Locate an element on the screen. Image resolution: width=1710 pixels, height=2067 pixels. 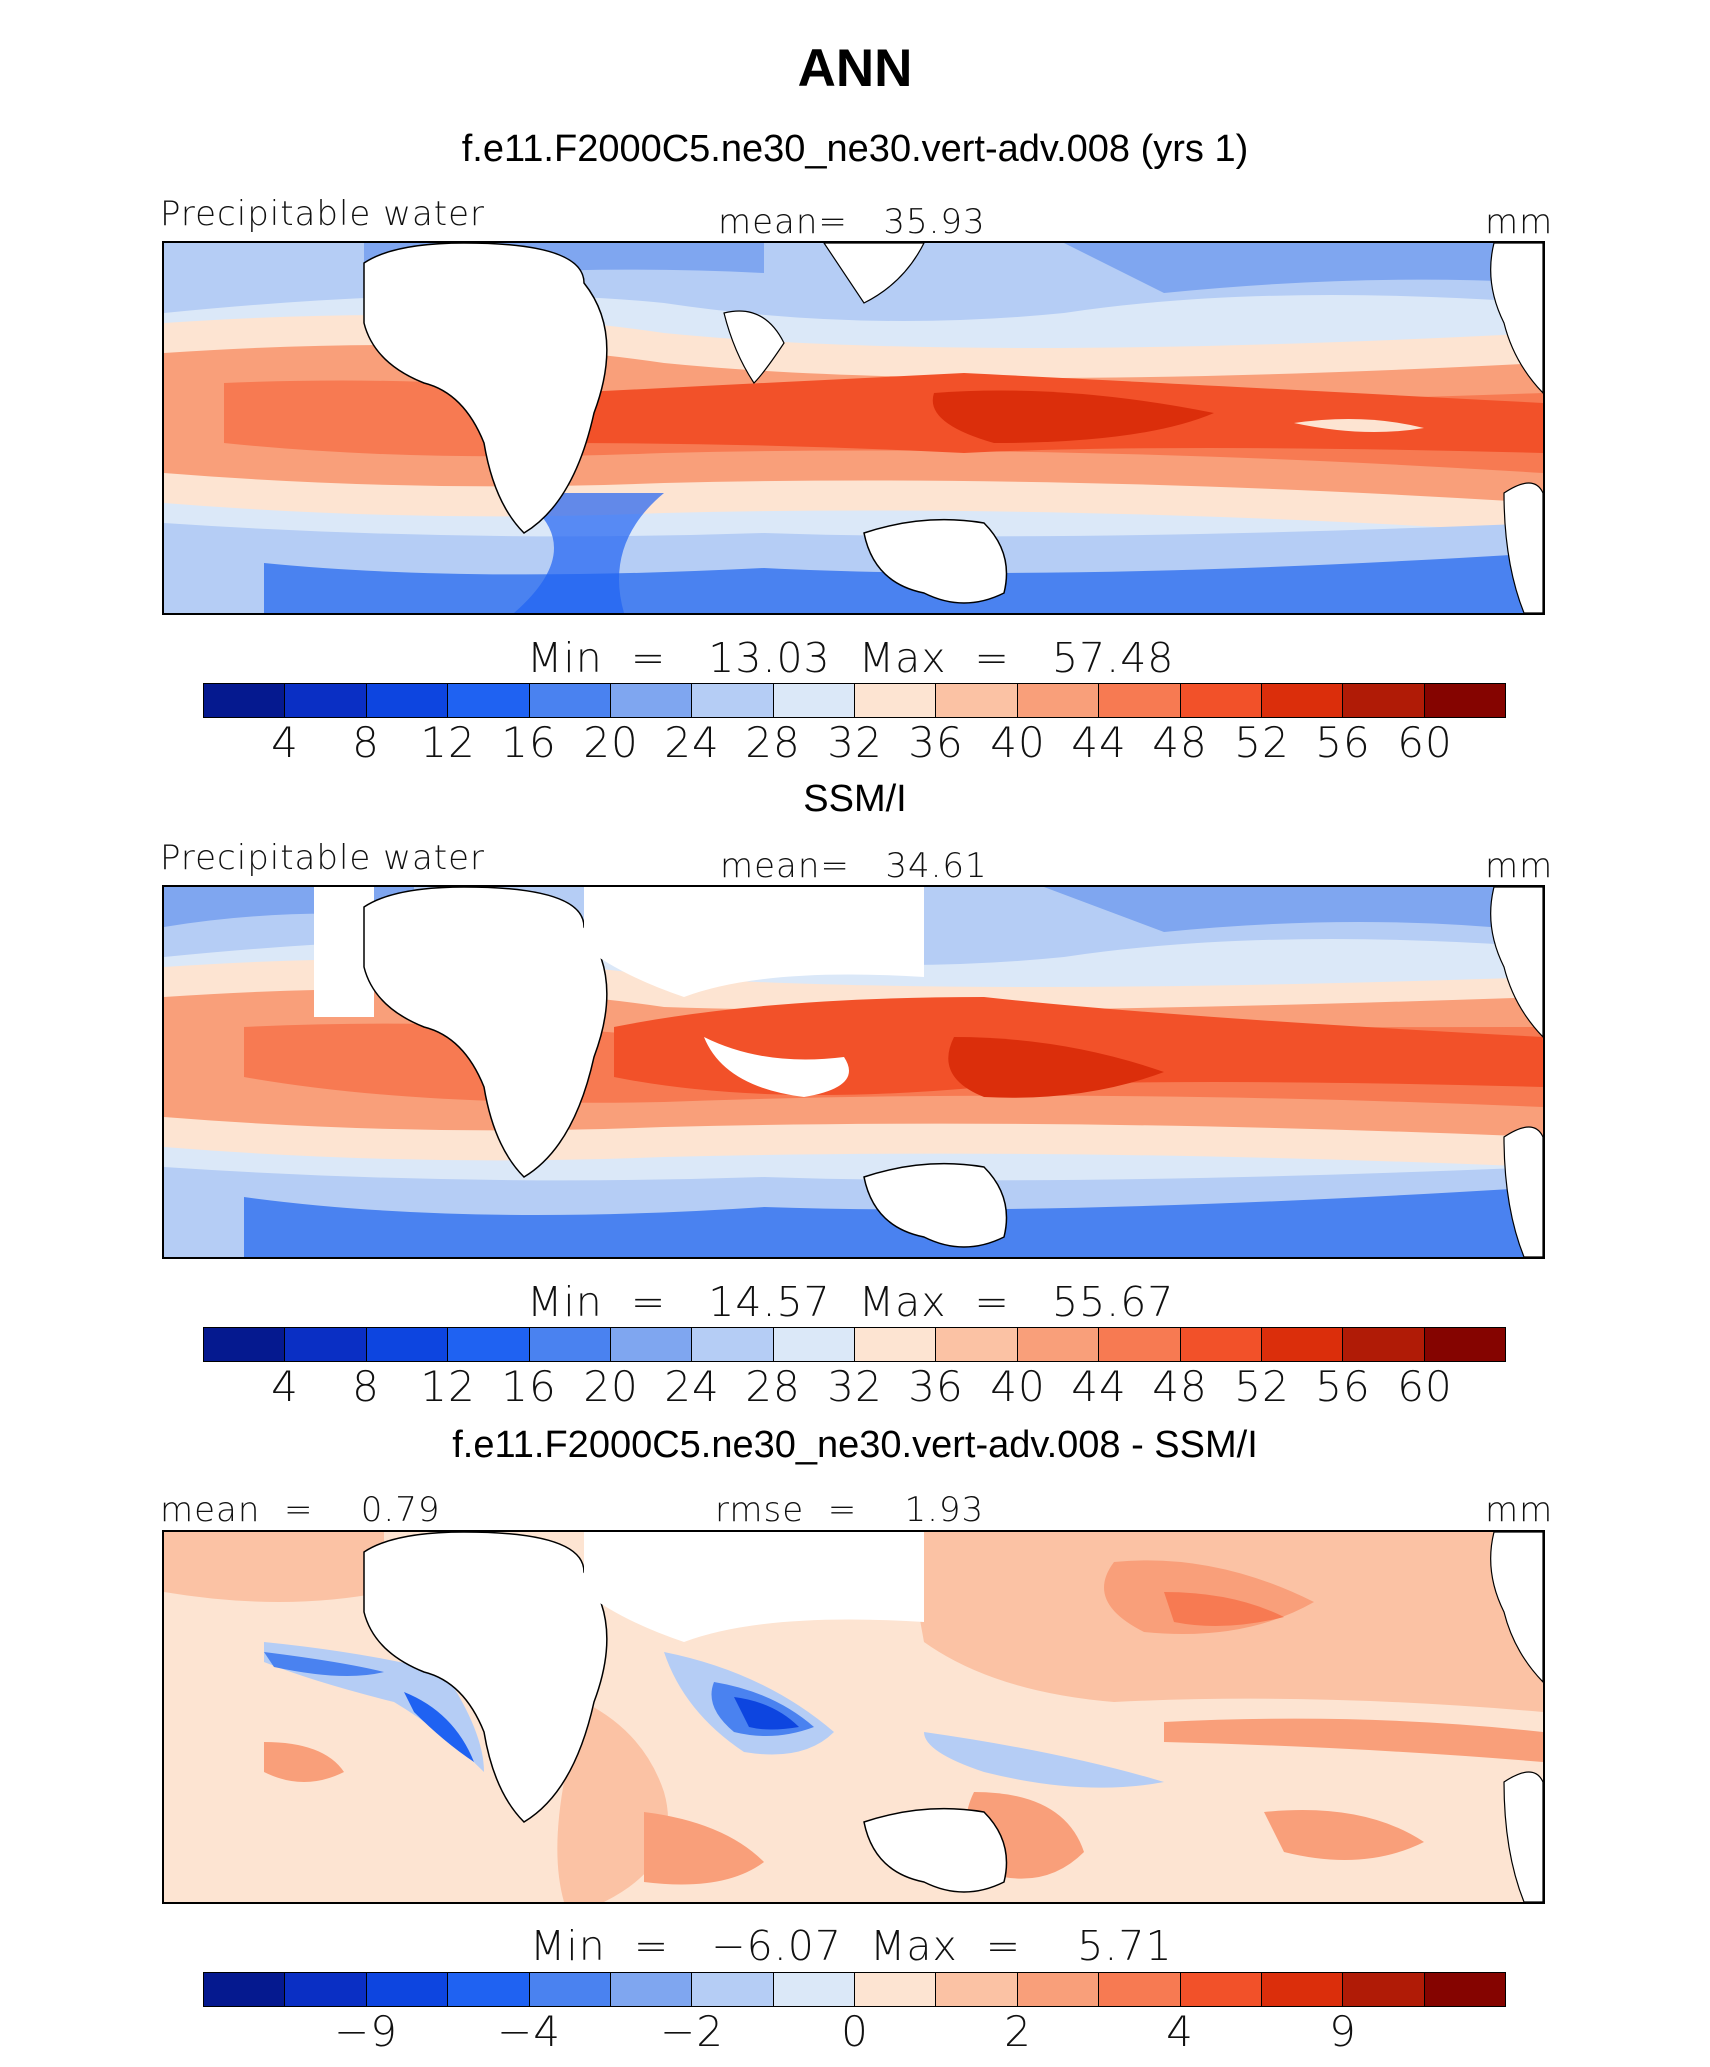
panel-3-map is located at coordinates (853, 1717).